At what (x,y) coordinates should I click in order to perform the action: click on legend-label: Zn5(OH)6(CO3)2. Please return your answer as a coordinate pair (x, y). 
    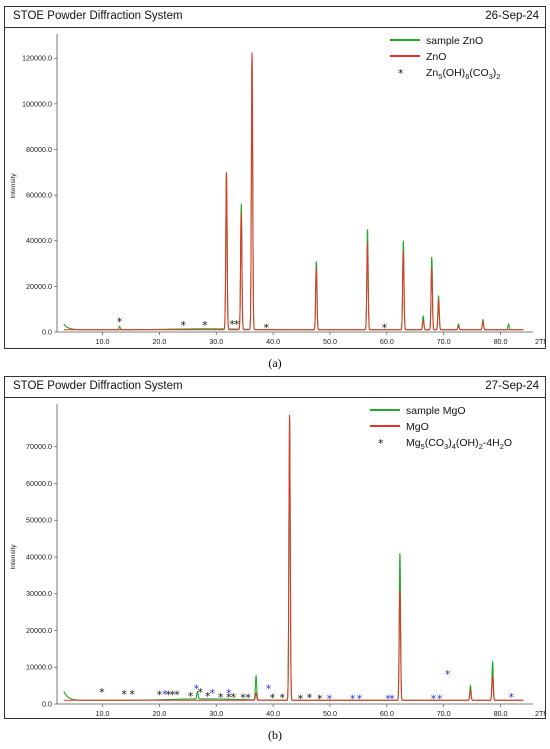
    Looking at the image, I should click on (463, 74).